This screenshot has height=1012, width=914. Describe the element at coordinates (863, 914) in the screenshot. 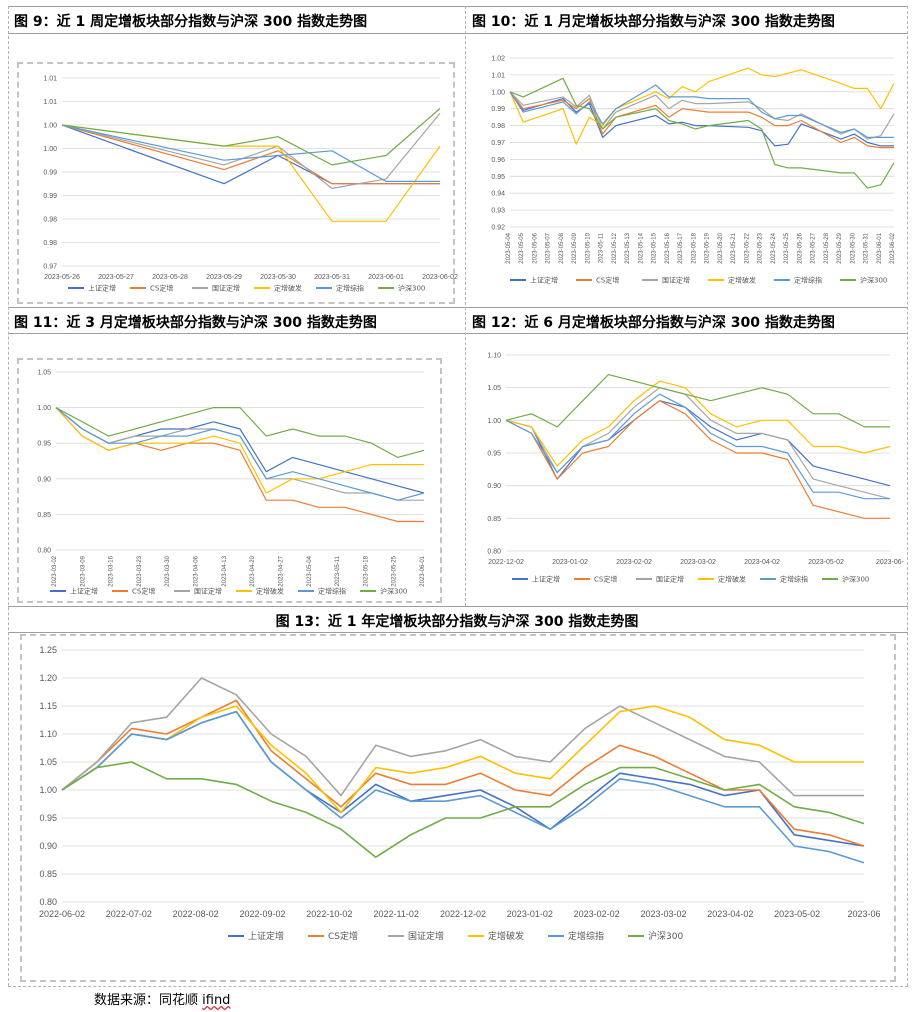

I see `x-tick-label: 2023-06` at that location.